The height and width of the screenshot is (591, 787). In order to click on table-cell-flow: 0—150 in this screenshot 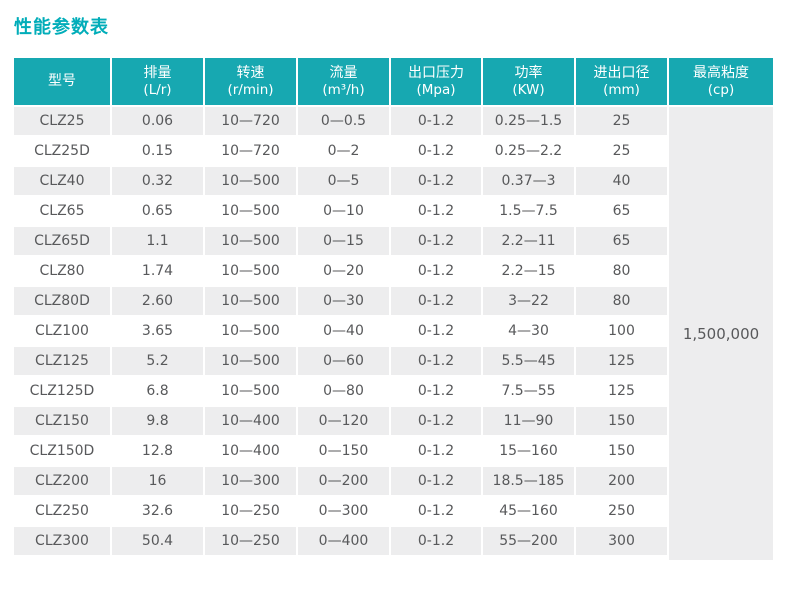, I will do `click(343, 451)`.